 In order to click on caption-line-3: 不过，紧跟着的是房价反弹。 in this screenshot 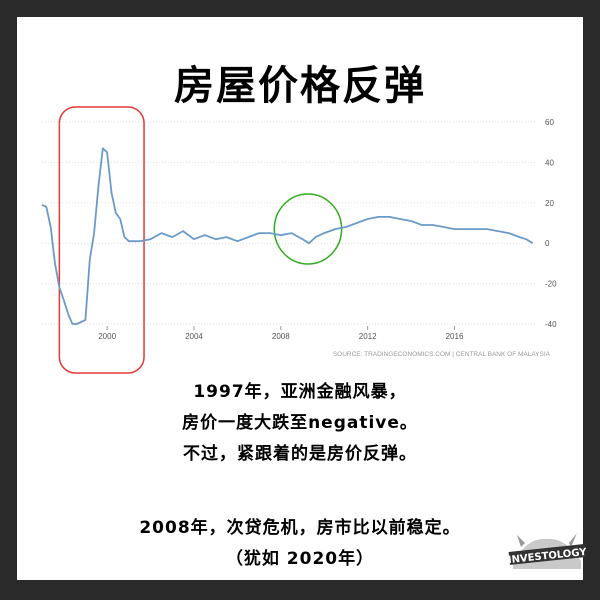, I will do `click(300, 454)`.